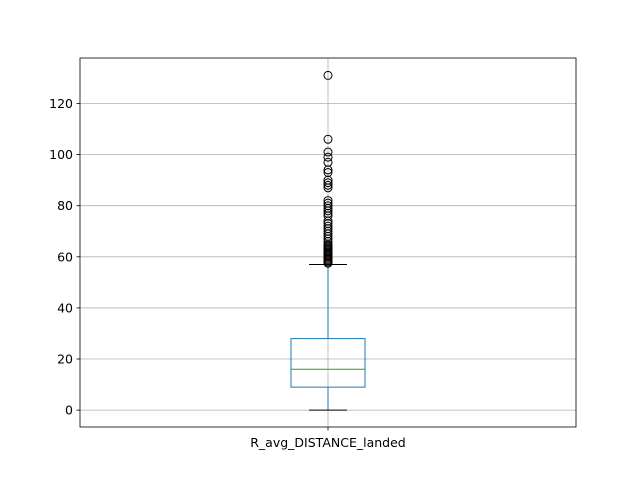  I want to click on boxplot-series, so click(328, 337).